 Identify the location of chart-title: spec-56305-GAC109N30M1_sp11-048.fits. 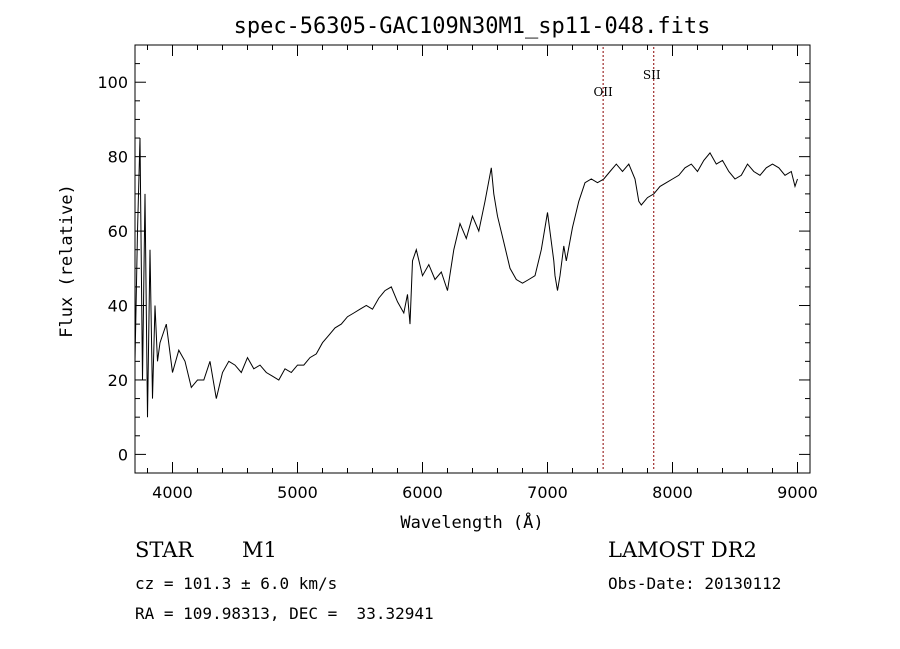
(472, 26).